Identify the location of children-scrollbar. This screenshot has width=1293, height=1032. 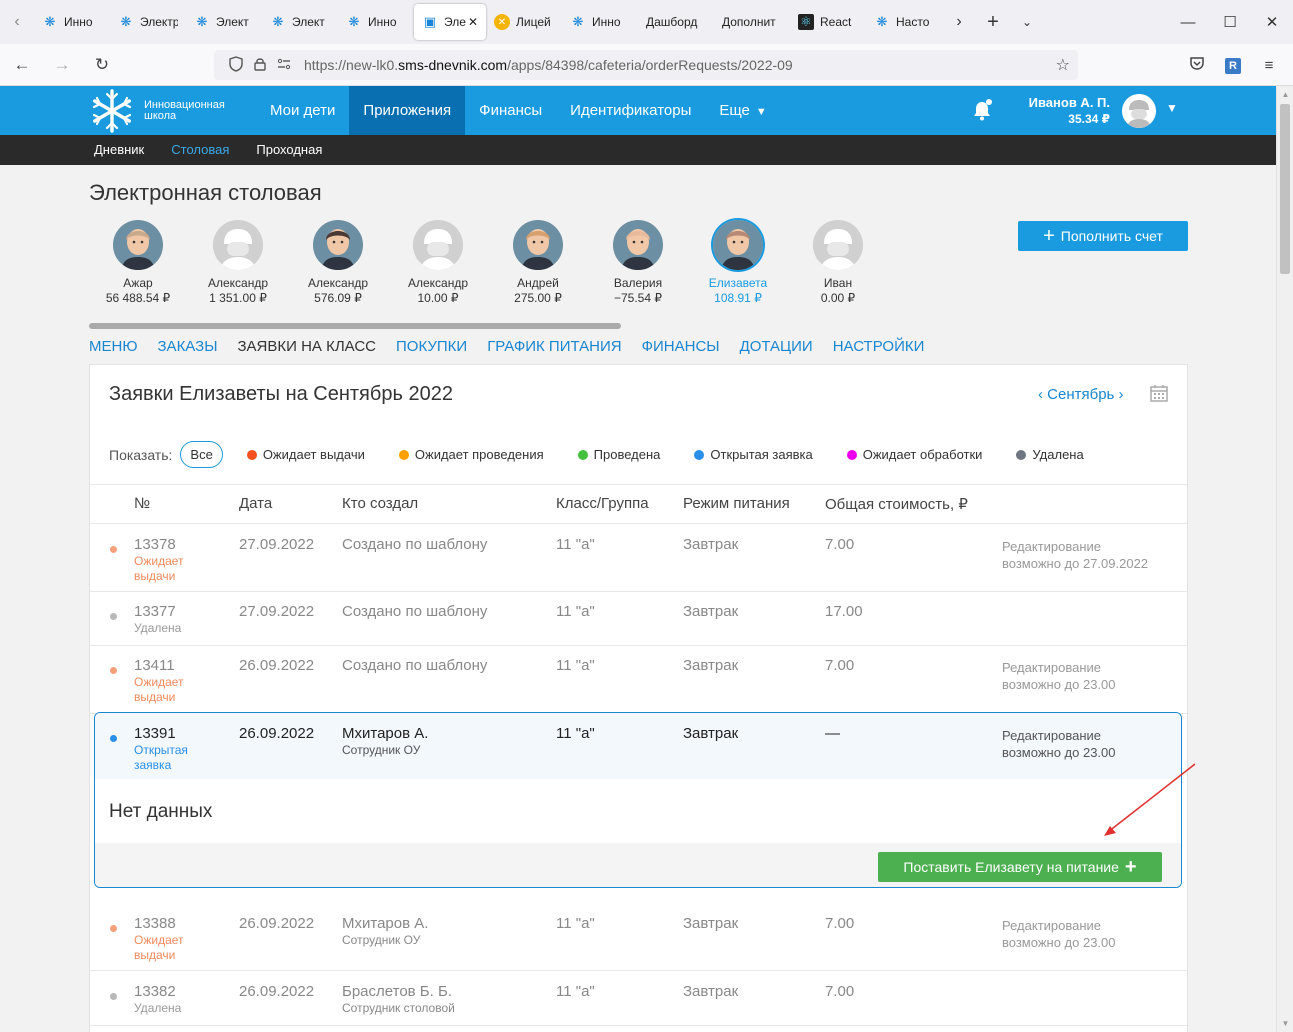
(355, 326).